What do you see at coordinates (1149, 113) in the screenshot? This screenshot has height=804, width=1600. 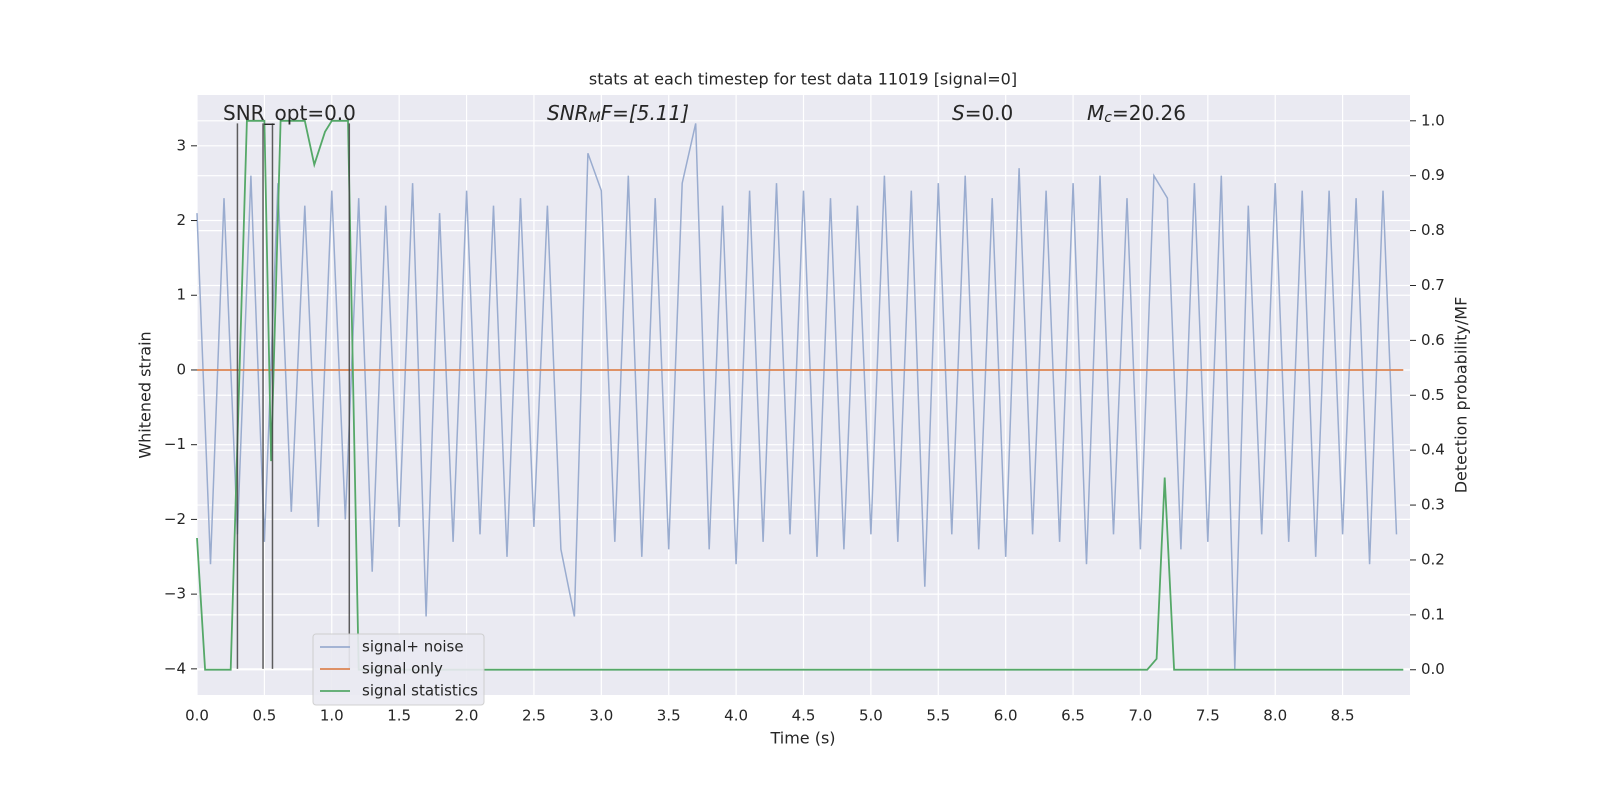 I see `annotation-part: =20.26` at bounding box center [1149, 113].